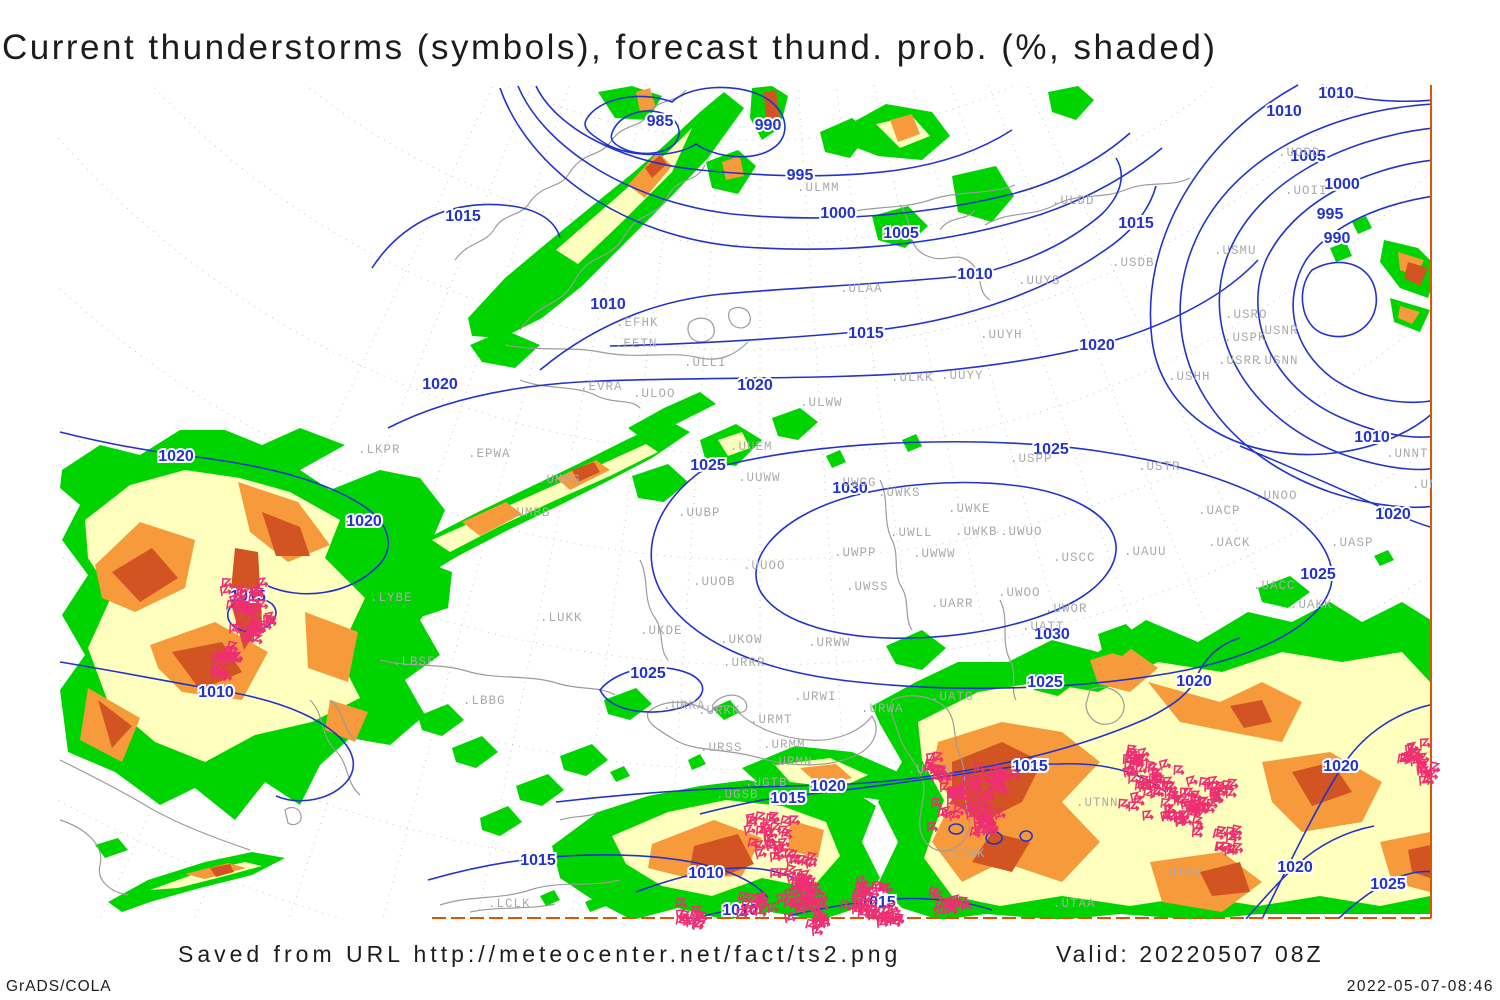 The image size is (1500, 1000). What do you see at coordinates (912, 378) in the screenshot?
I see `station-label-ulkk: .ULKK` at bounding box center [912, 378].